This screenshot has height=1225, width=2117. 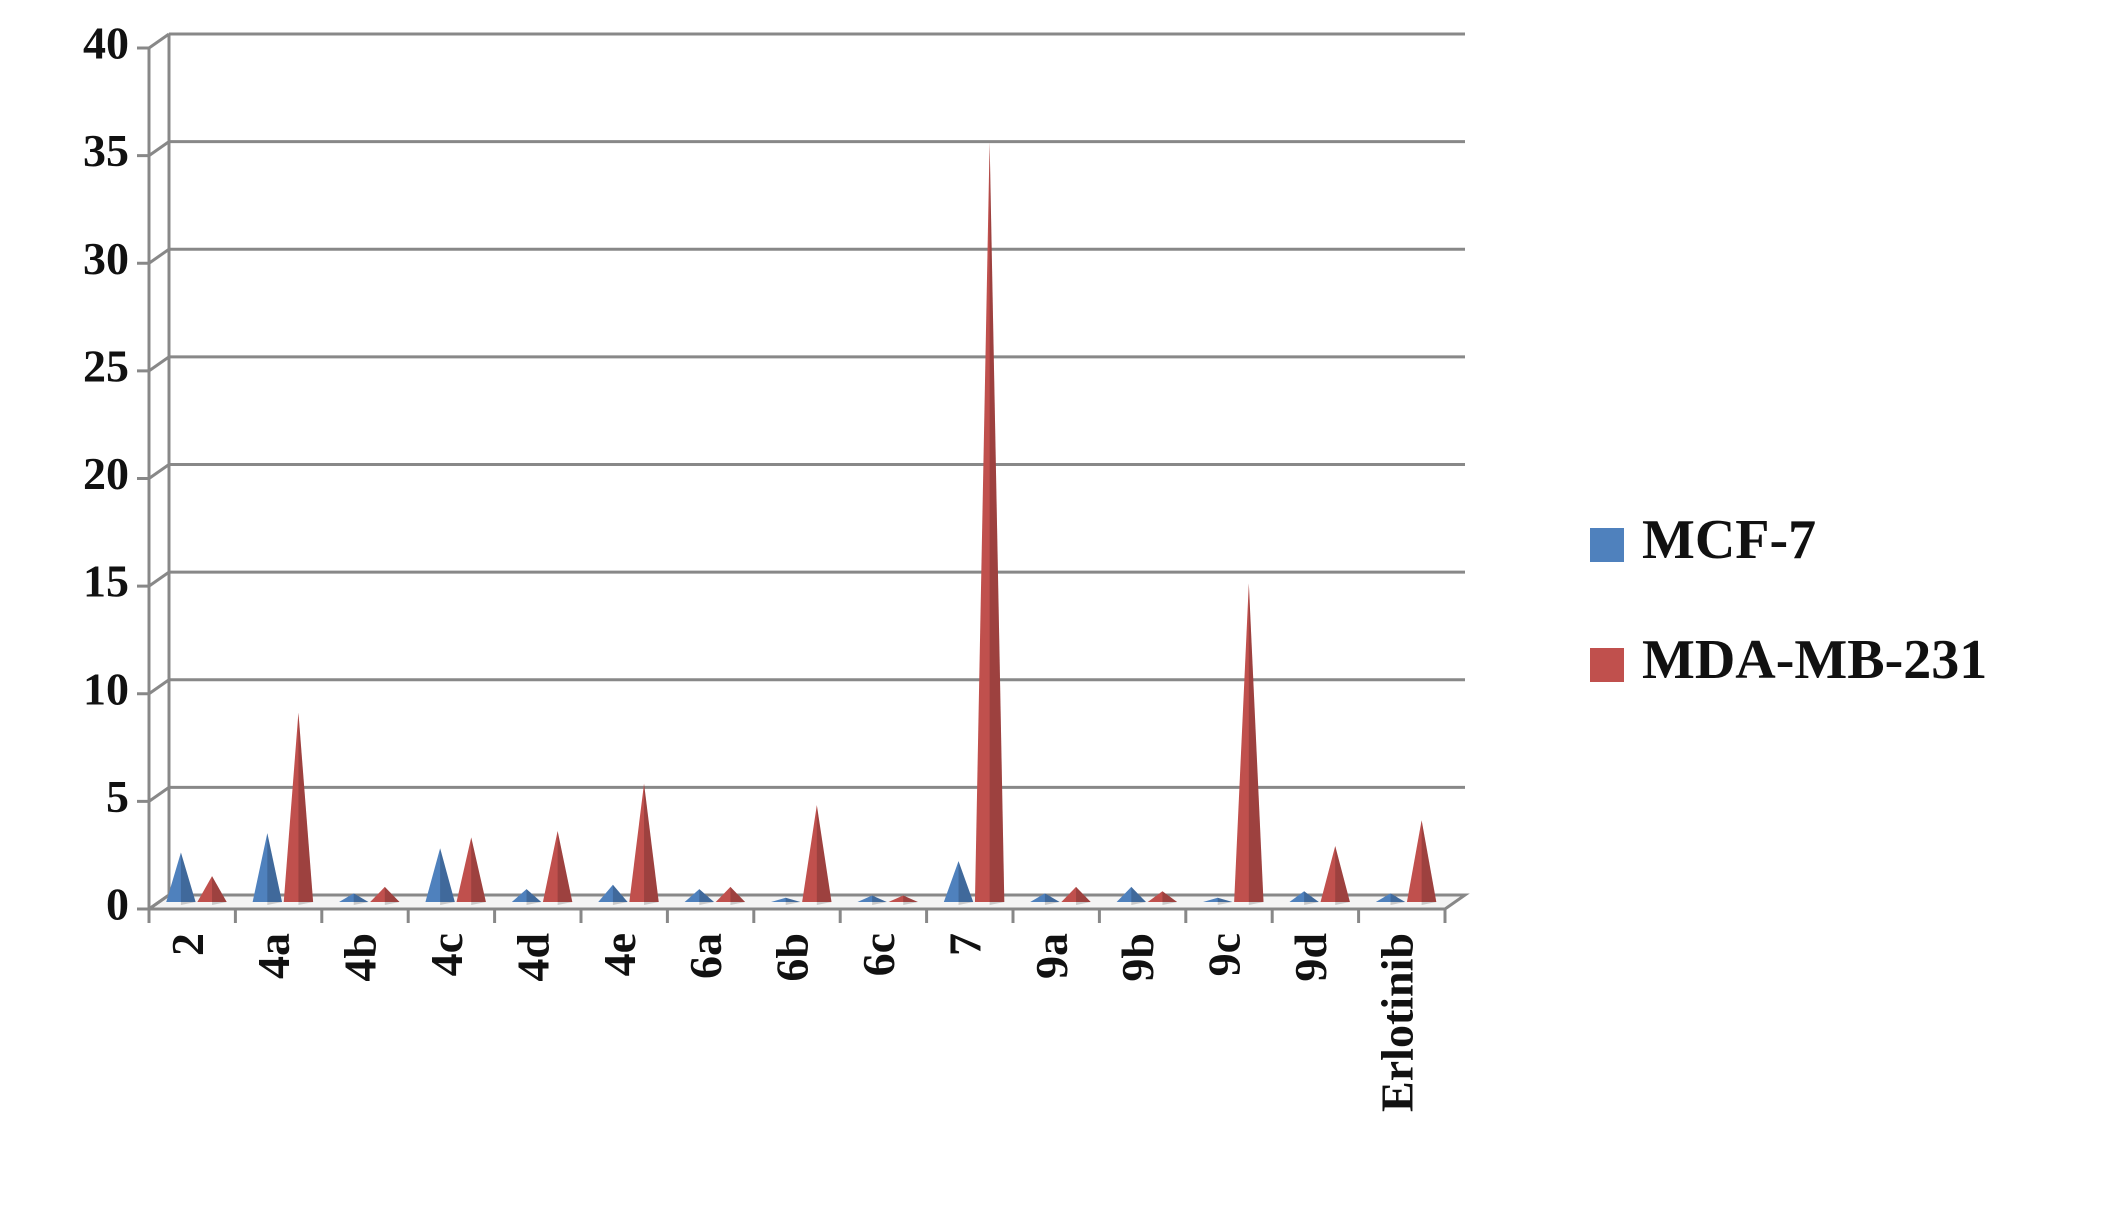 I want to click on y-tick-label: 30, so click(x=106, y=258).